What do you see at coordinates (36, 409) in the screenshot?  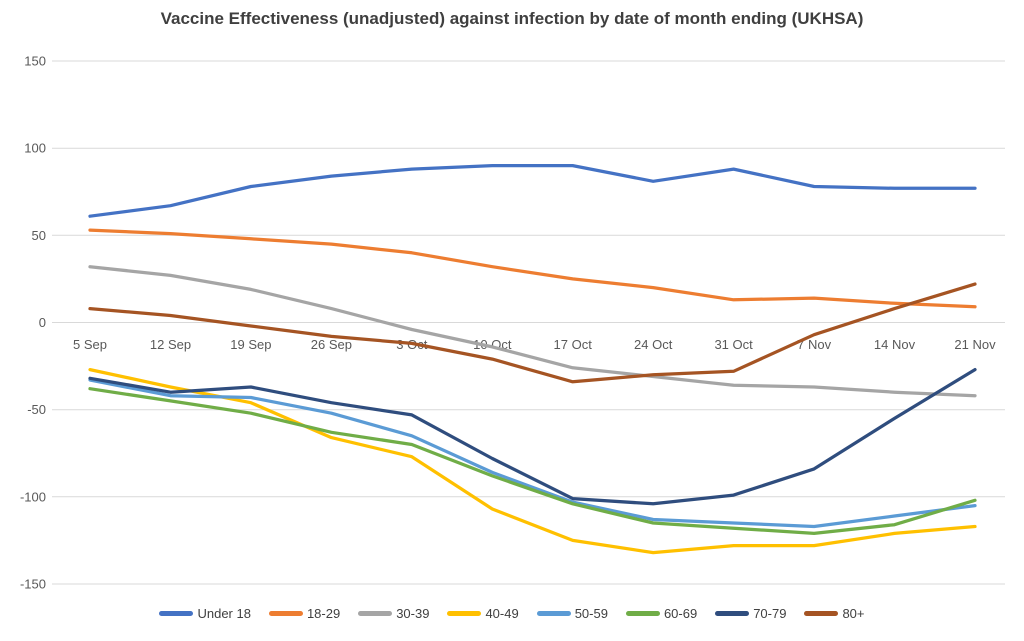 I see `y-tick-label--50: -50` at bounding box center [36, 409].